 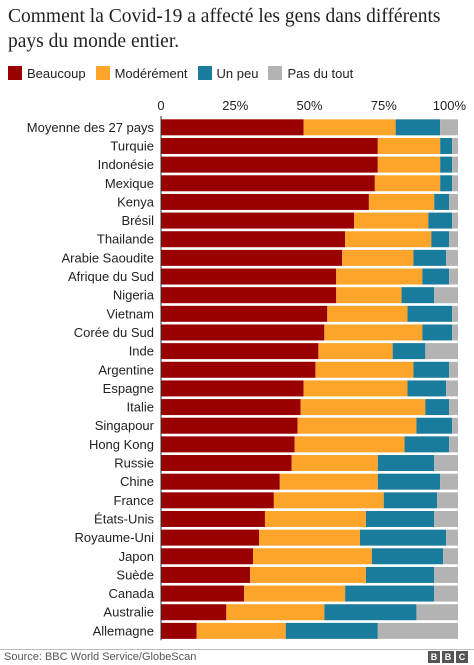 I want to click on x-tick-label: 50%, so click(x=309, y=105).